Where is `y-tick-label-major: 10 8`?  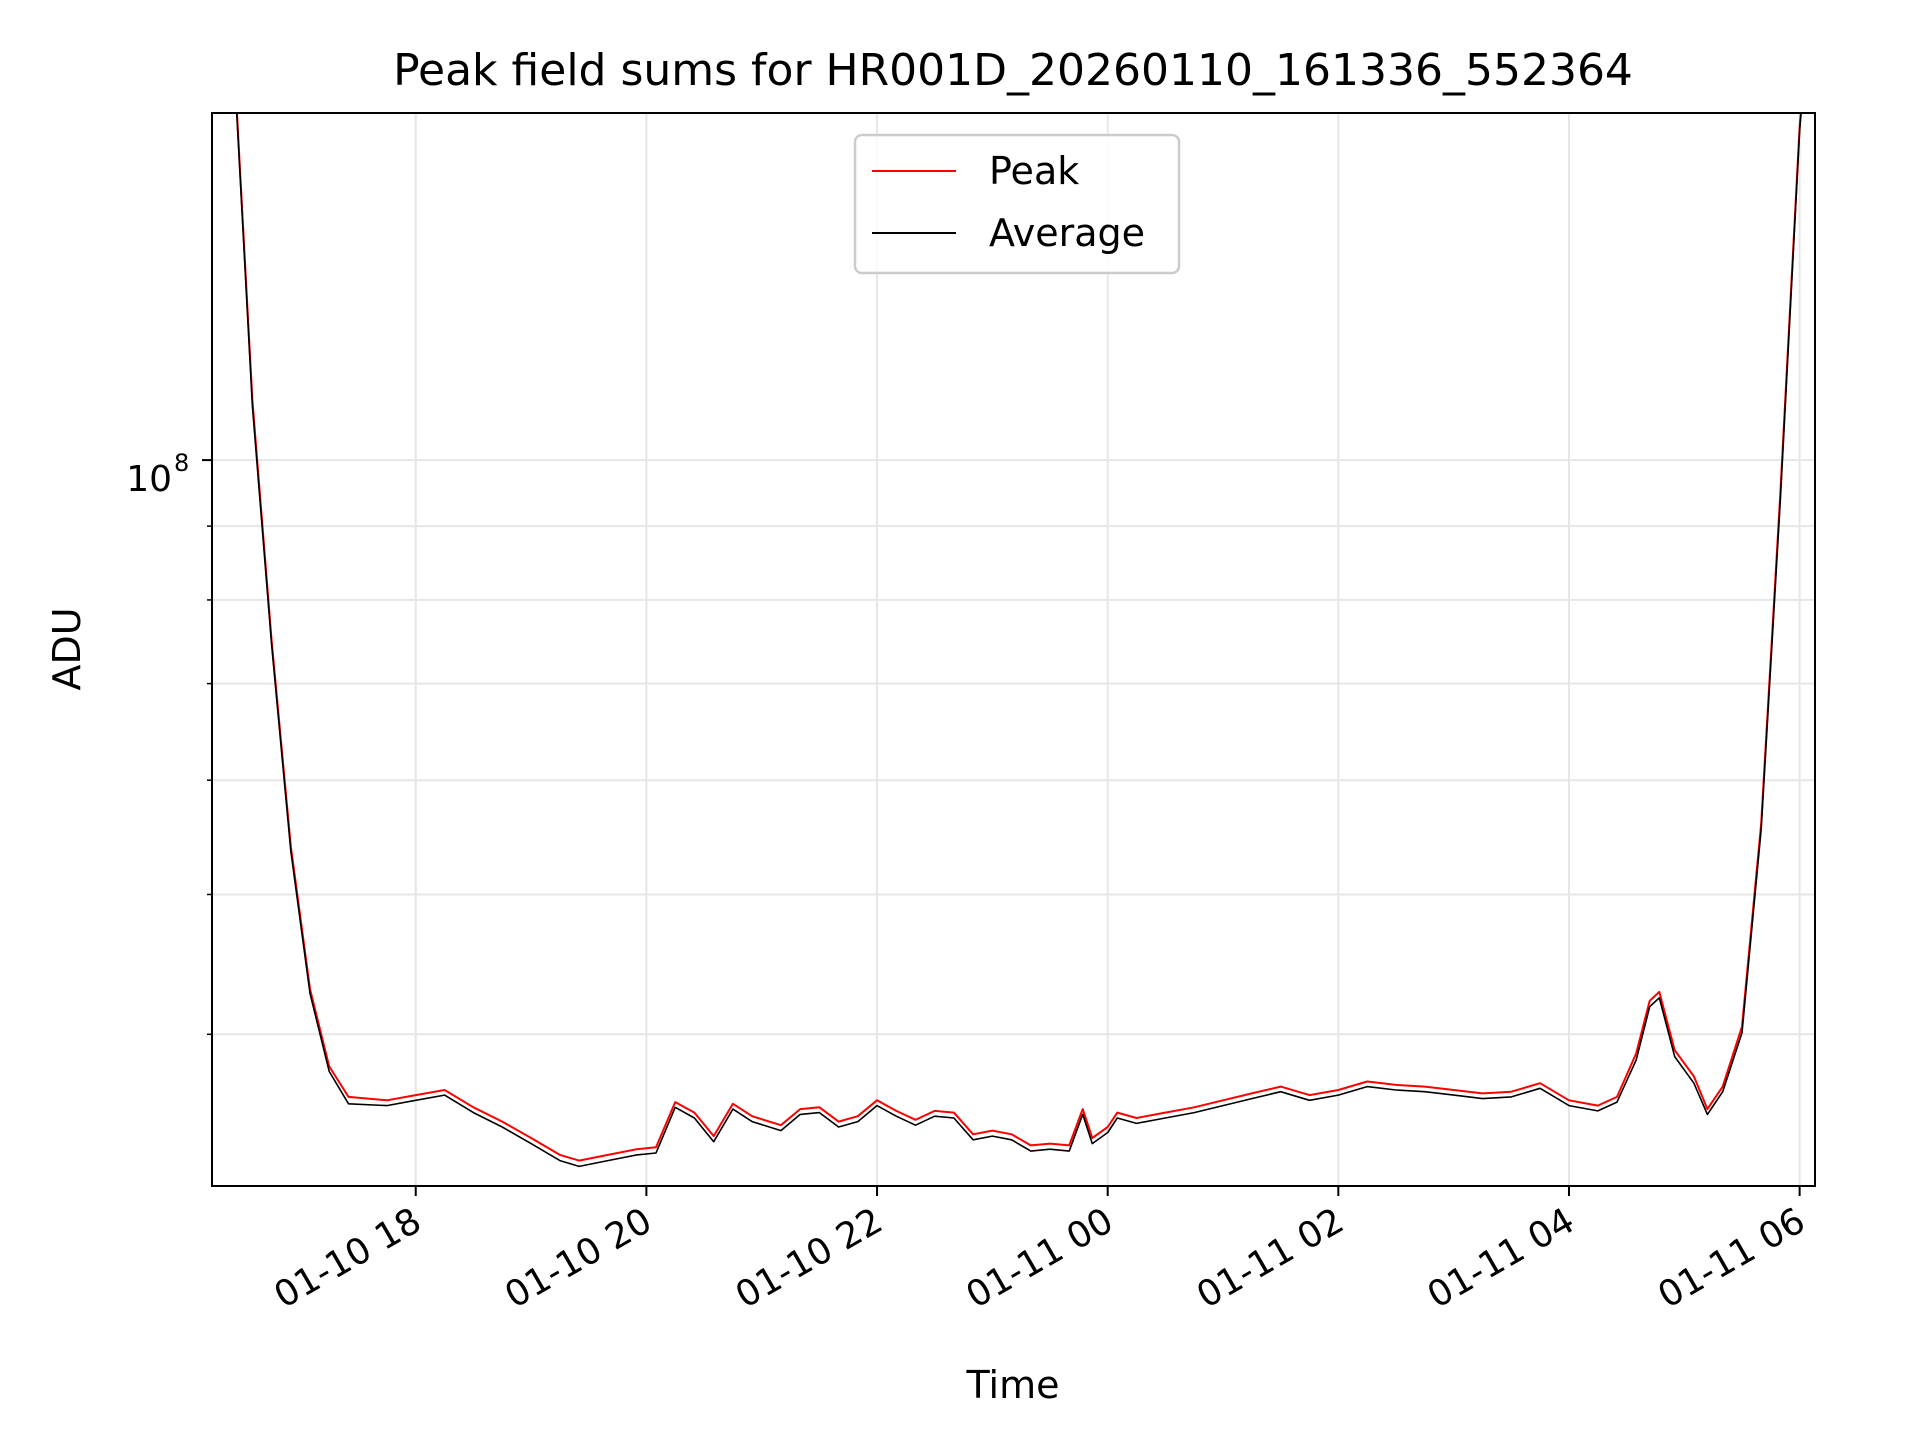 y-tick-label-major: 10 8 is located at coordinates (157, 474).